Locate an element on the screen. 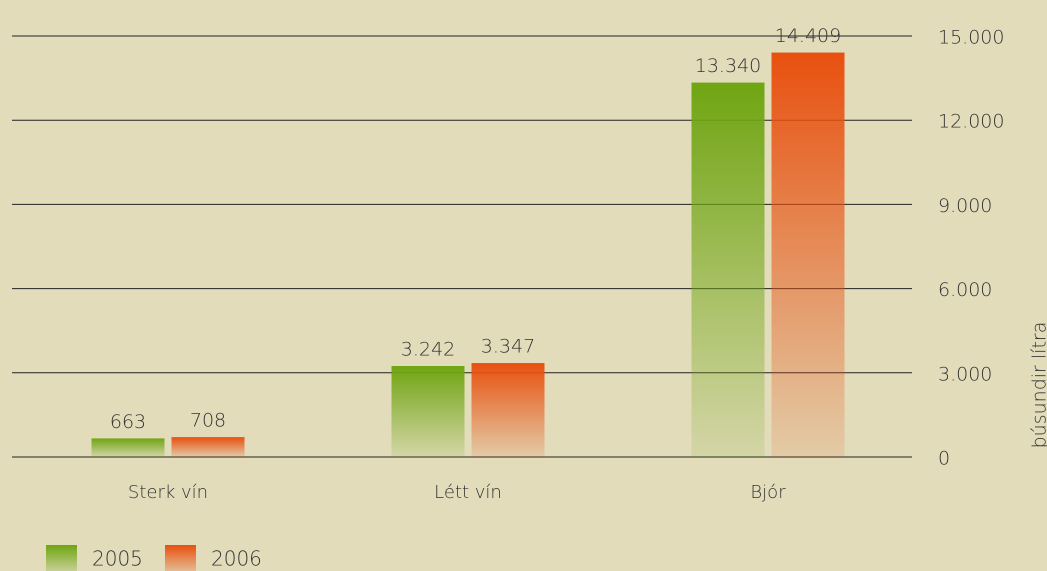  y-tick-label: 3.000 is located at coordinates (965, 374).